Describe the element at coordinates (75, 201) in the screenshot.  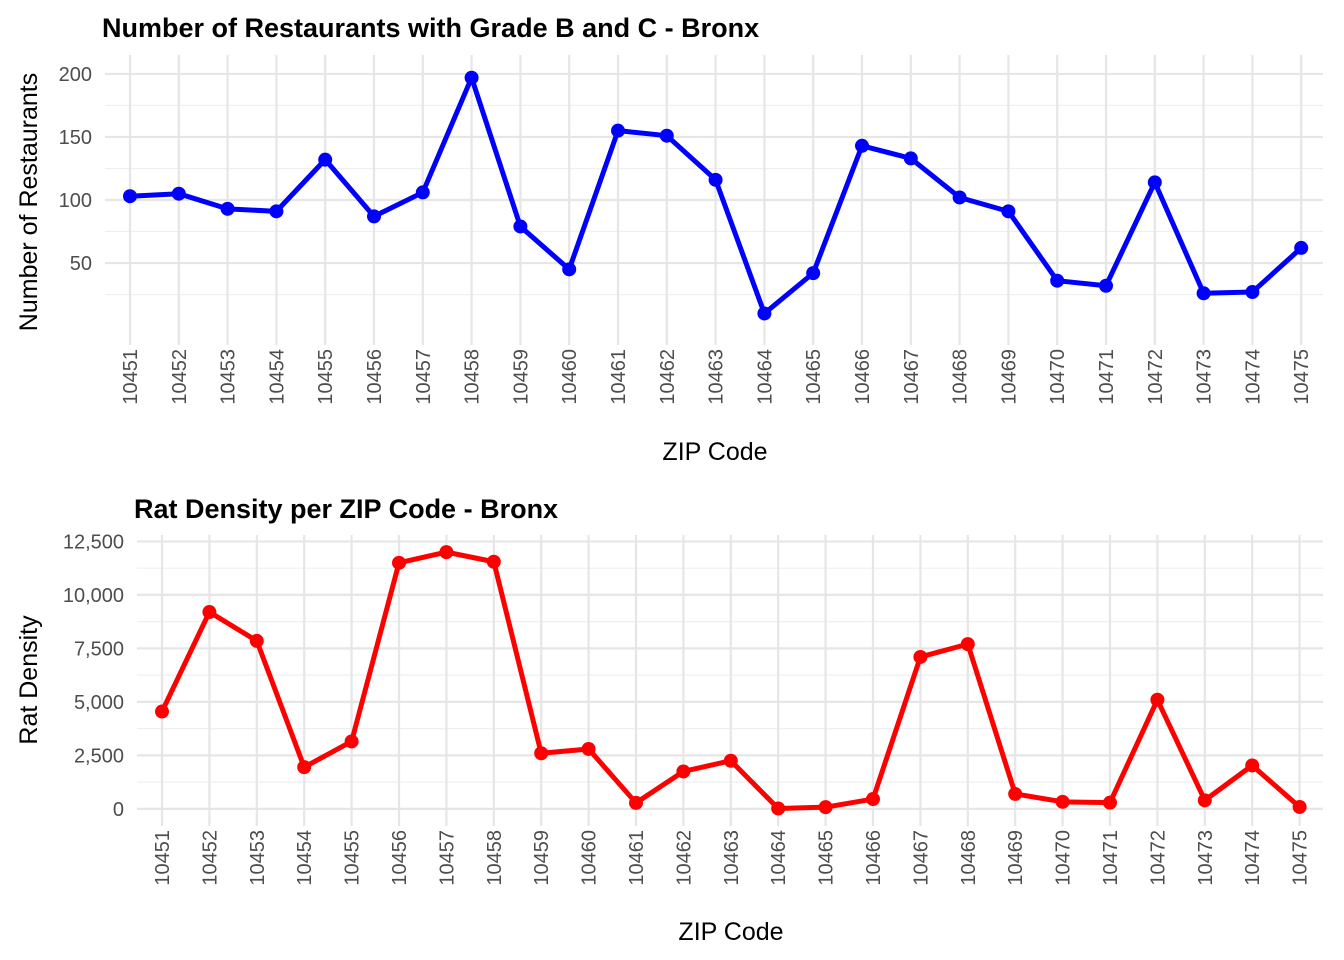
I see `y-tick-label: 100` at that location.